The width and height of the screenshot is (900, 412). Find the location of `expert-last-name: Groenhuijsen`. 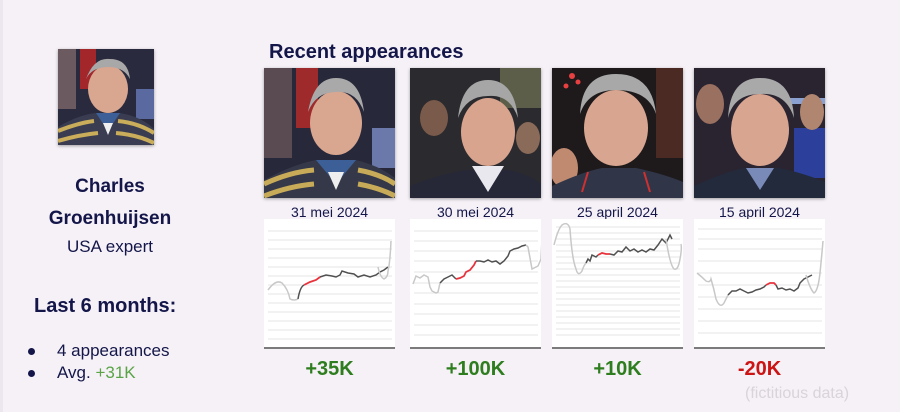

expert-last-name: Groenhuijsen is located at coordinates (110, 218).